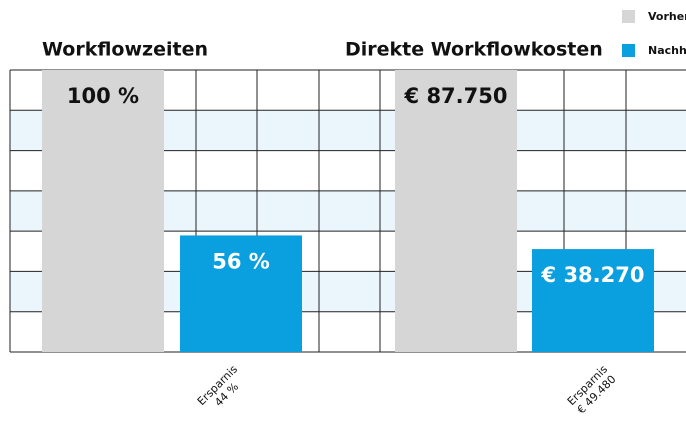 The height and width of the screenshot is (421, 686). I want to click on value-label: € 87.750, so click(456, 96).